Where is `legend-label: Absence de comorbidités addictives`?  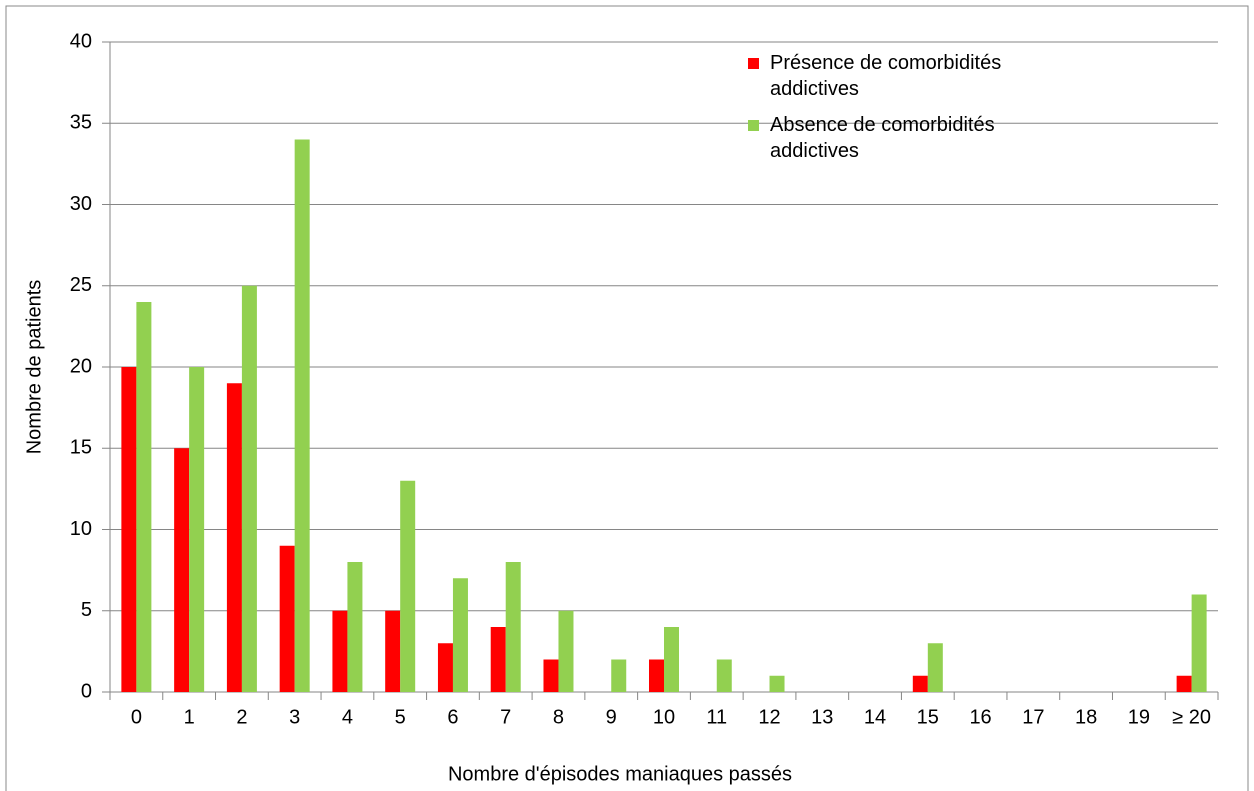
legend-label: Absence de comorbidités addictives is located at coordinates (882, 138).